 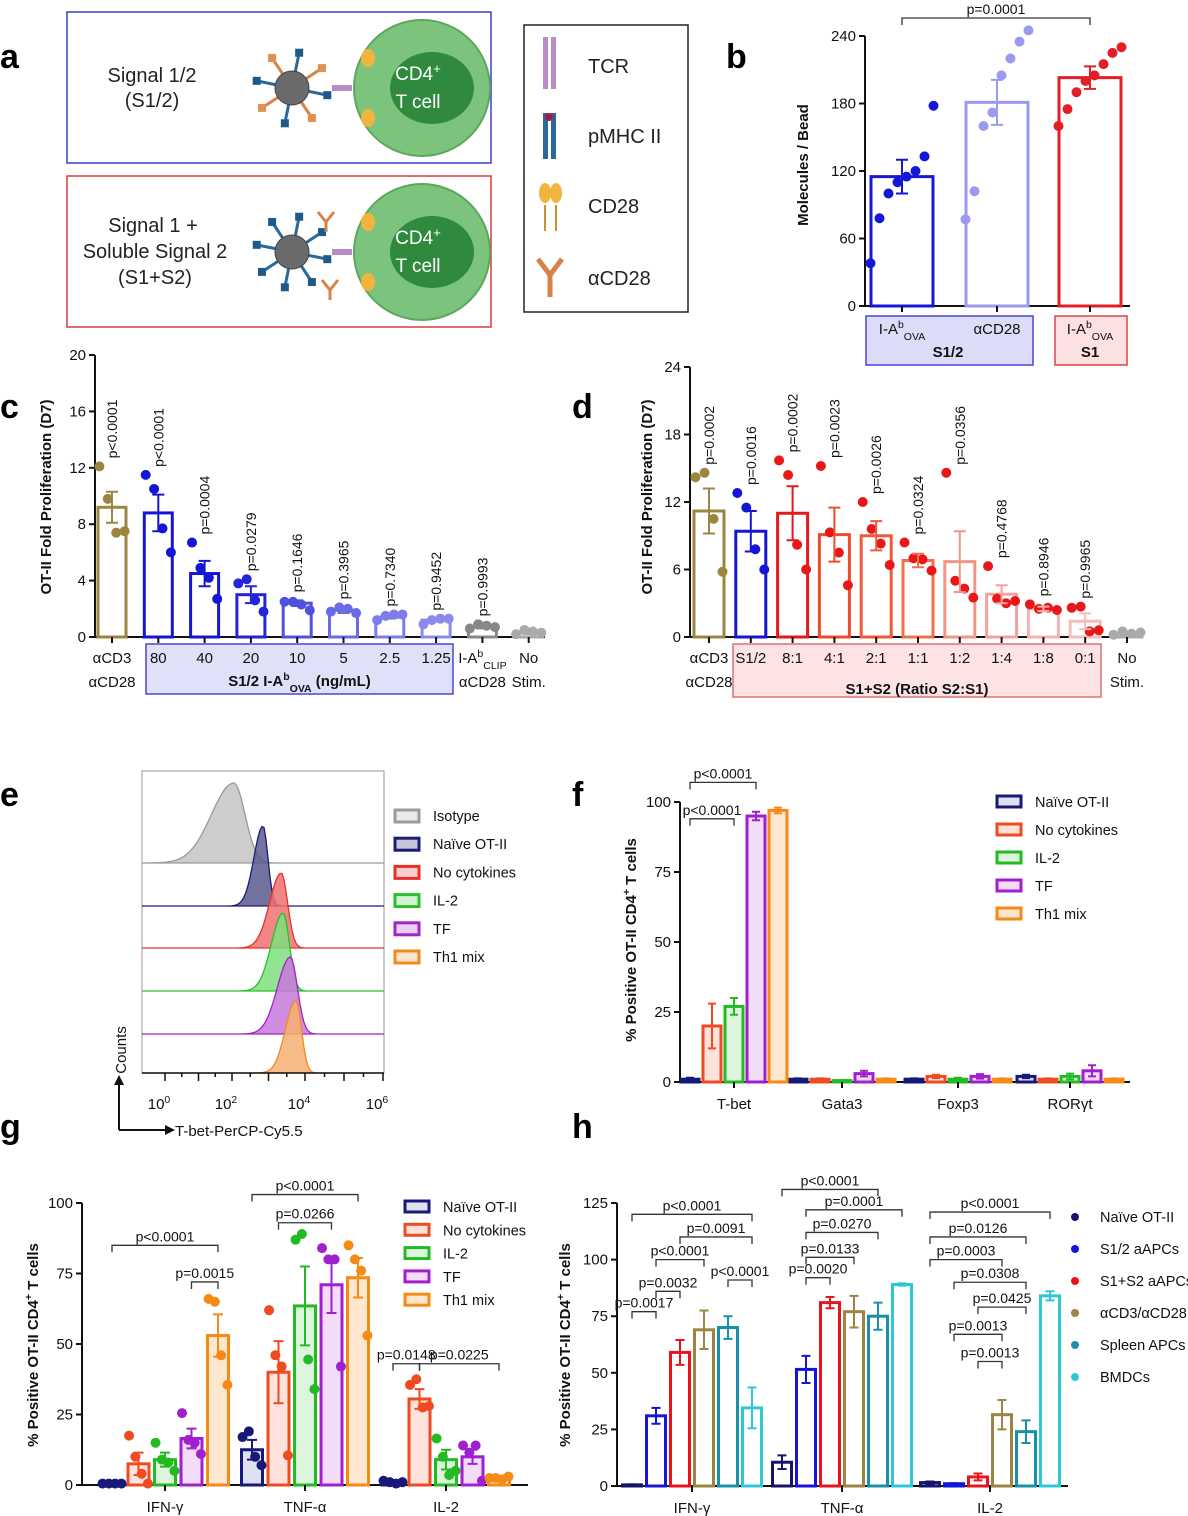 What do you see at coordinates (917, 670) in the screenshot?
I see `d-group-box` at bounding box center [917, 670].